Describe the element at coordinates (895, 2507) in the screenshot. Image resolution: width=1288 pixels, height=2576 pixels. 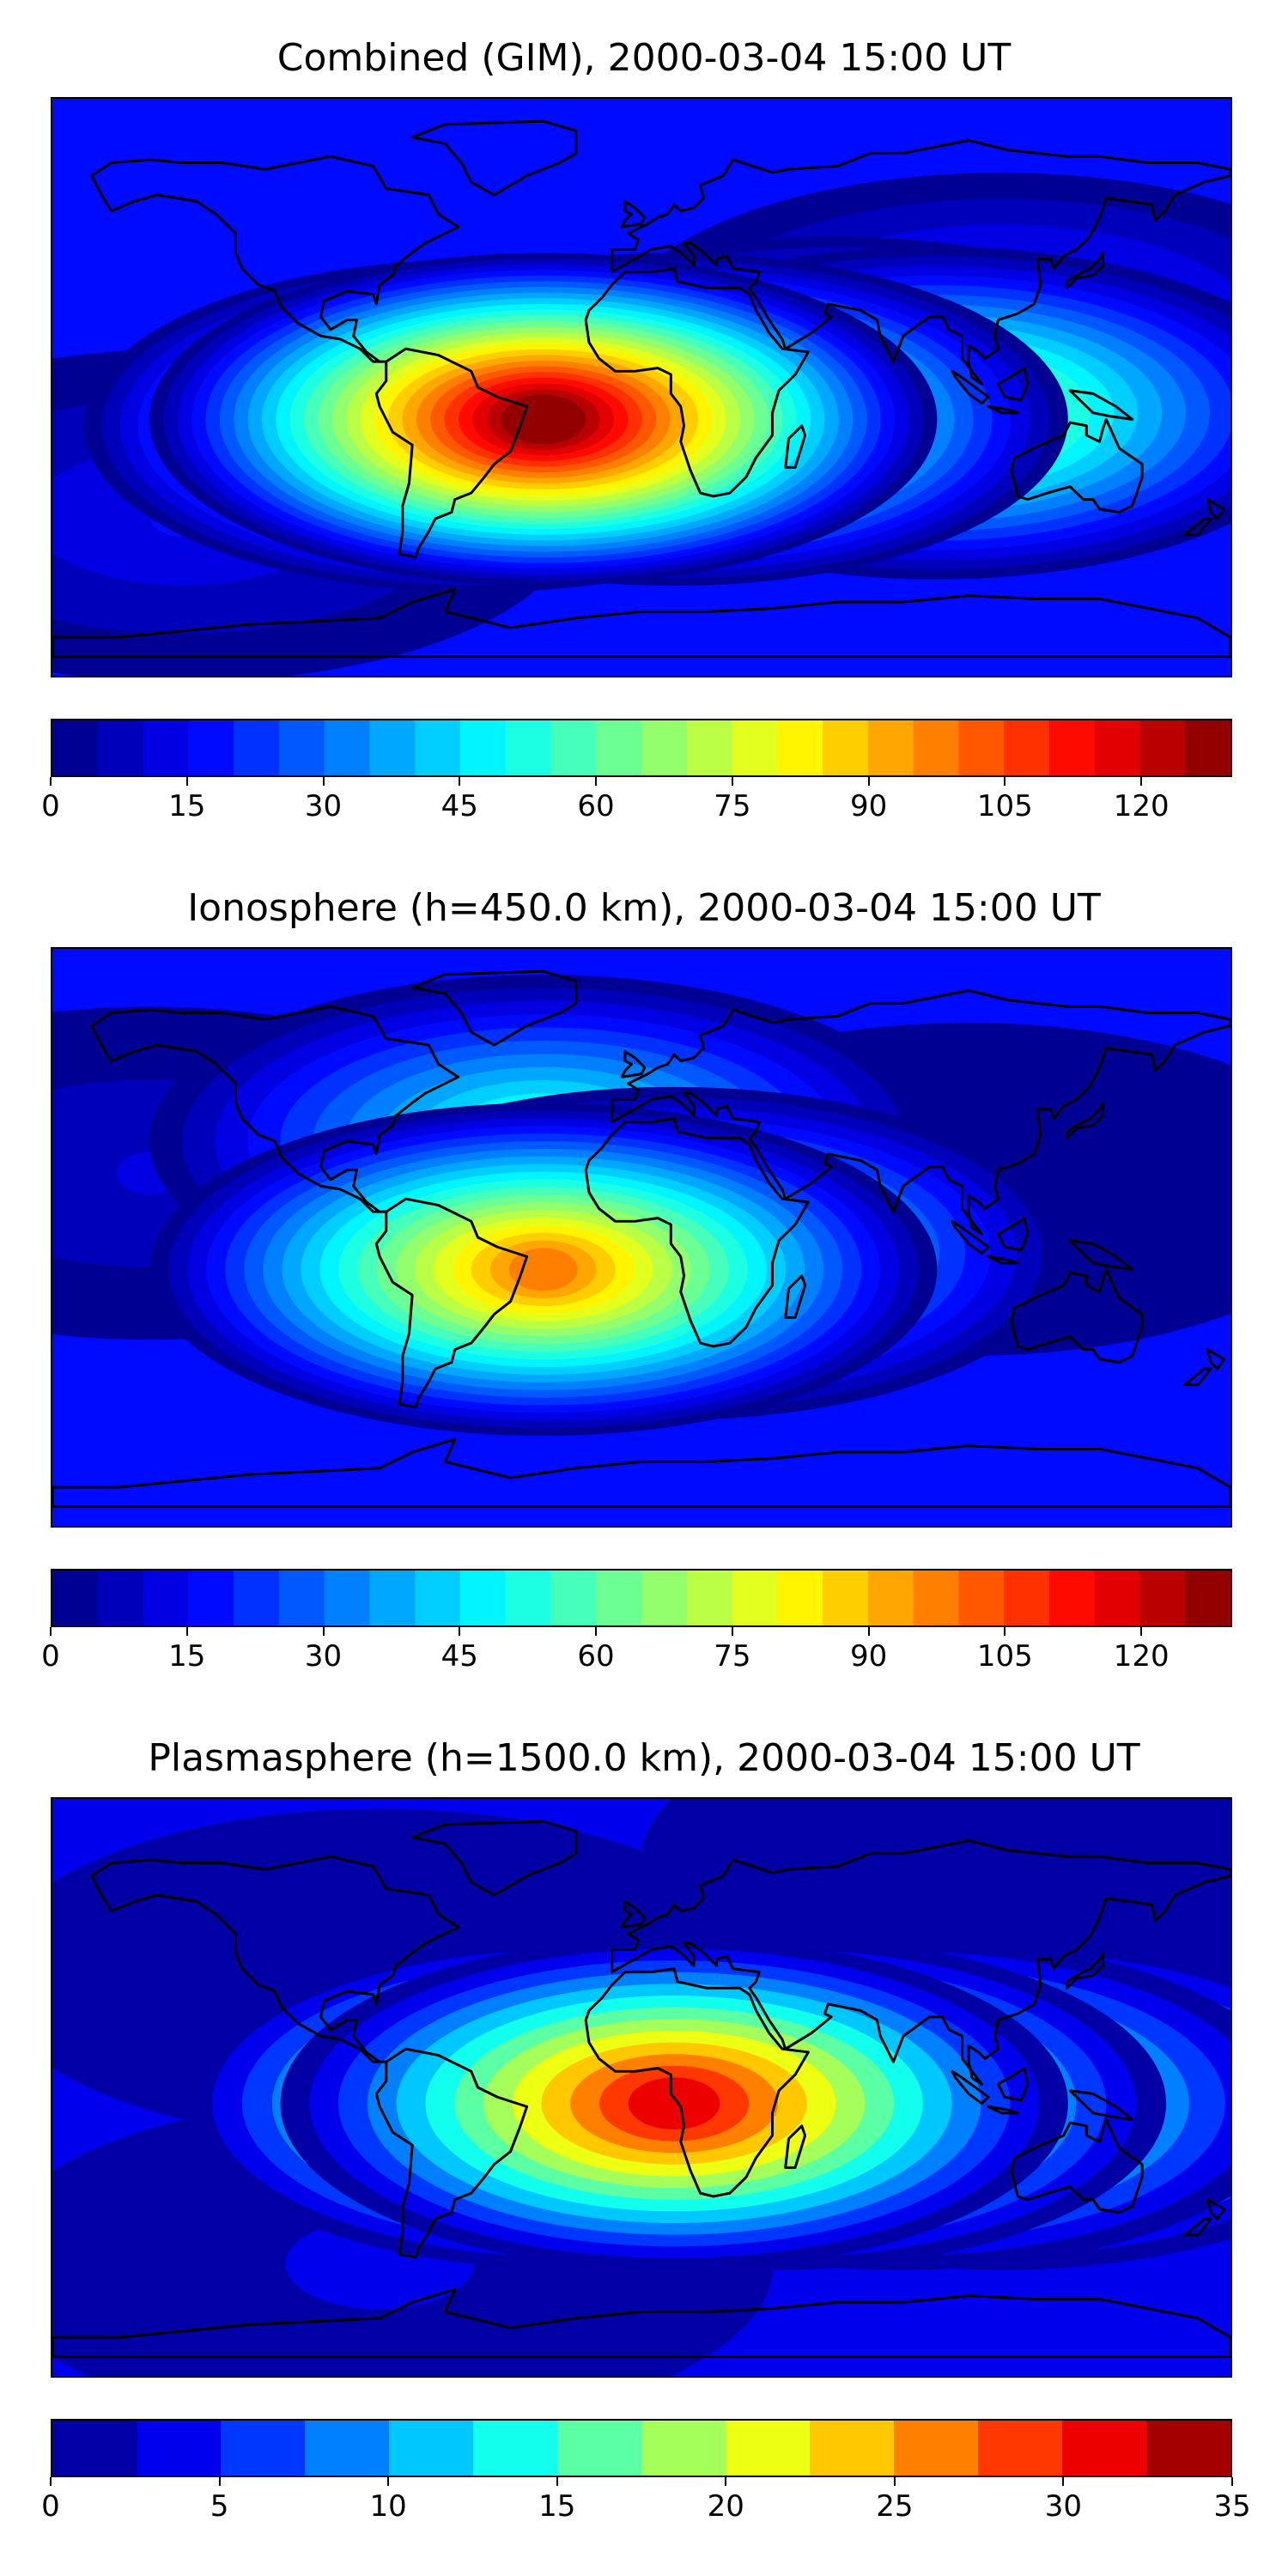
I see `colorbar-tick-label: 25` at that location.